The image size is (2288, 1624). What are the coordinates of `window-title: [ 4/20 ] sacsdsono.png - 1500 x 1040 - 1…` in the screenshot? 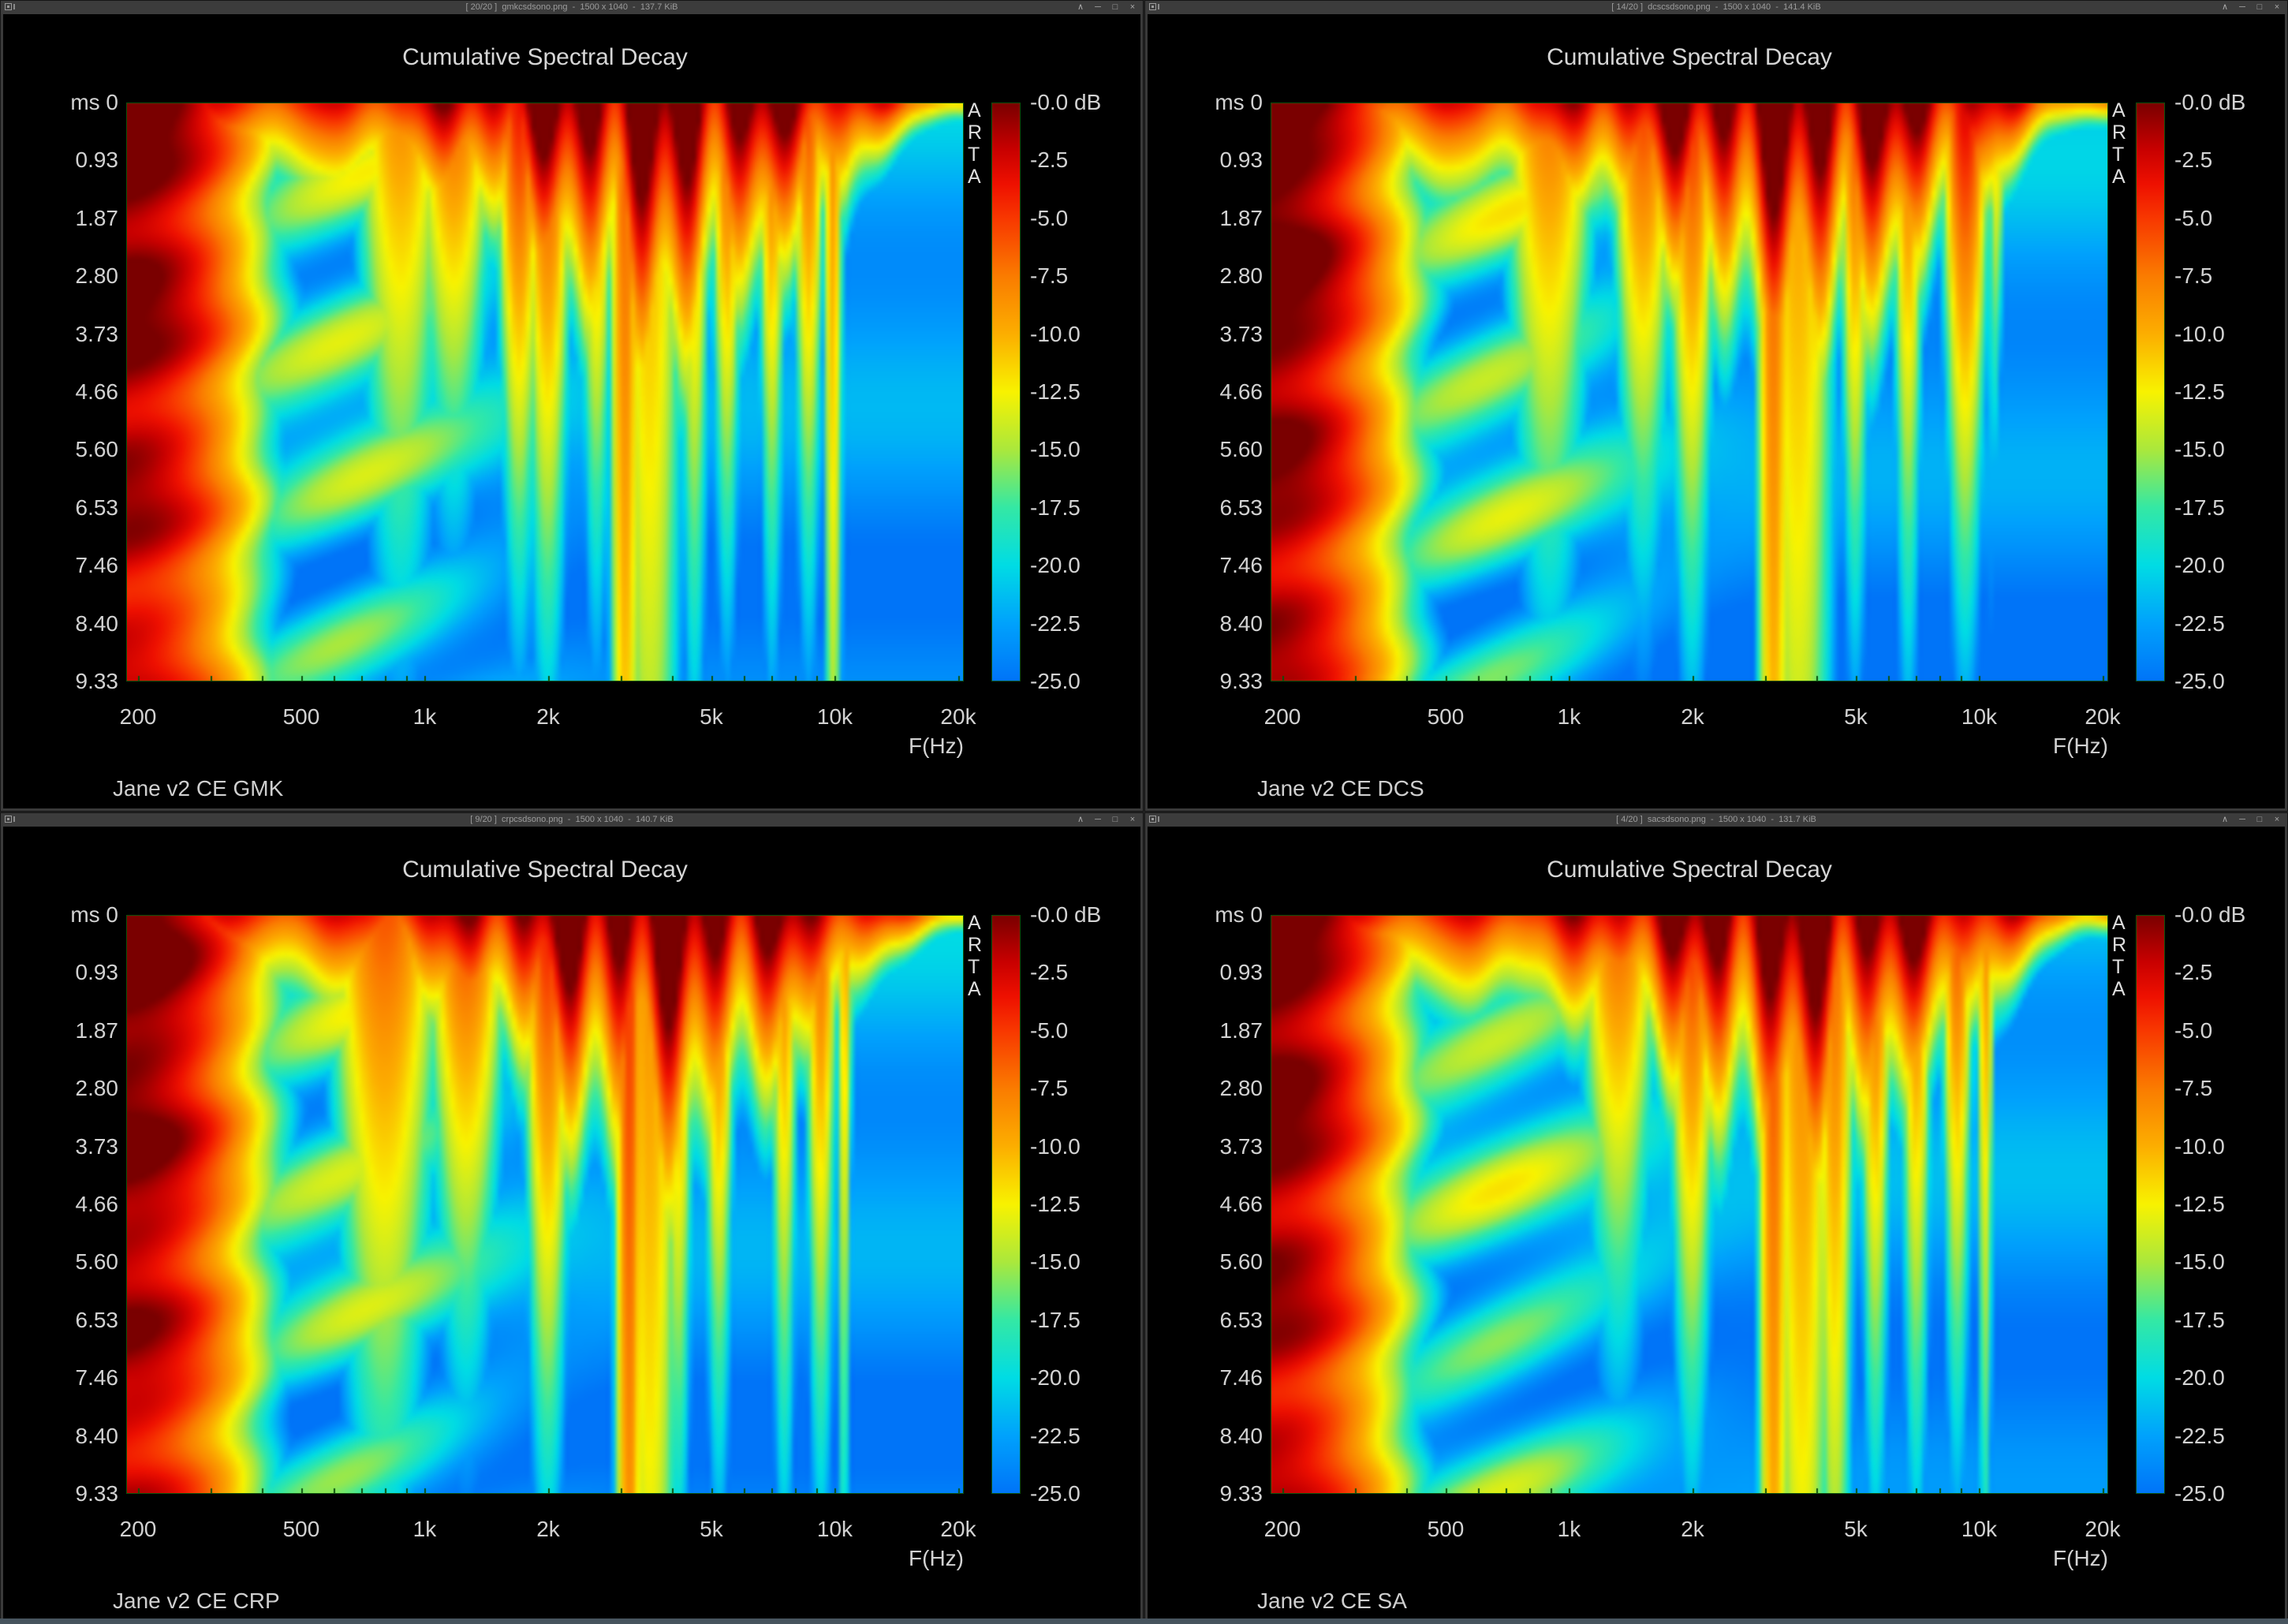 It's located at (1716, 819).